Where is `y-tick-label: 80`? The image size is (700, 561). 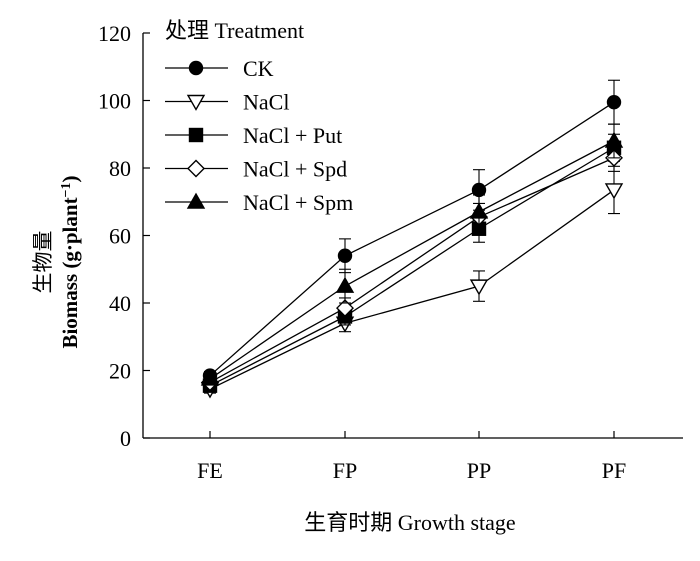 y-tick-label: 80 is located at coordinates (120, 168).